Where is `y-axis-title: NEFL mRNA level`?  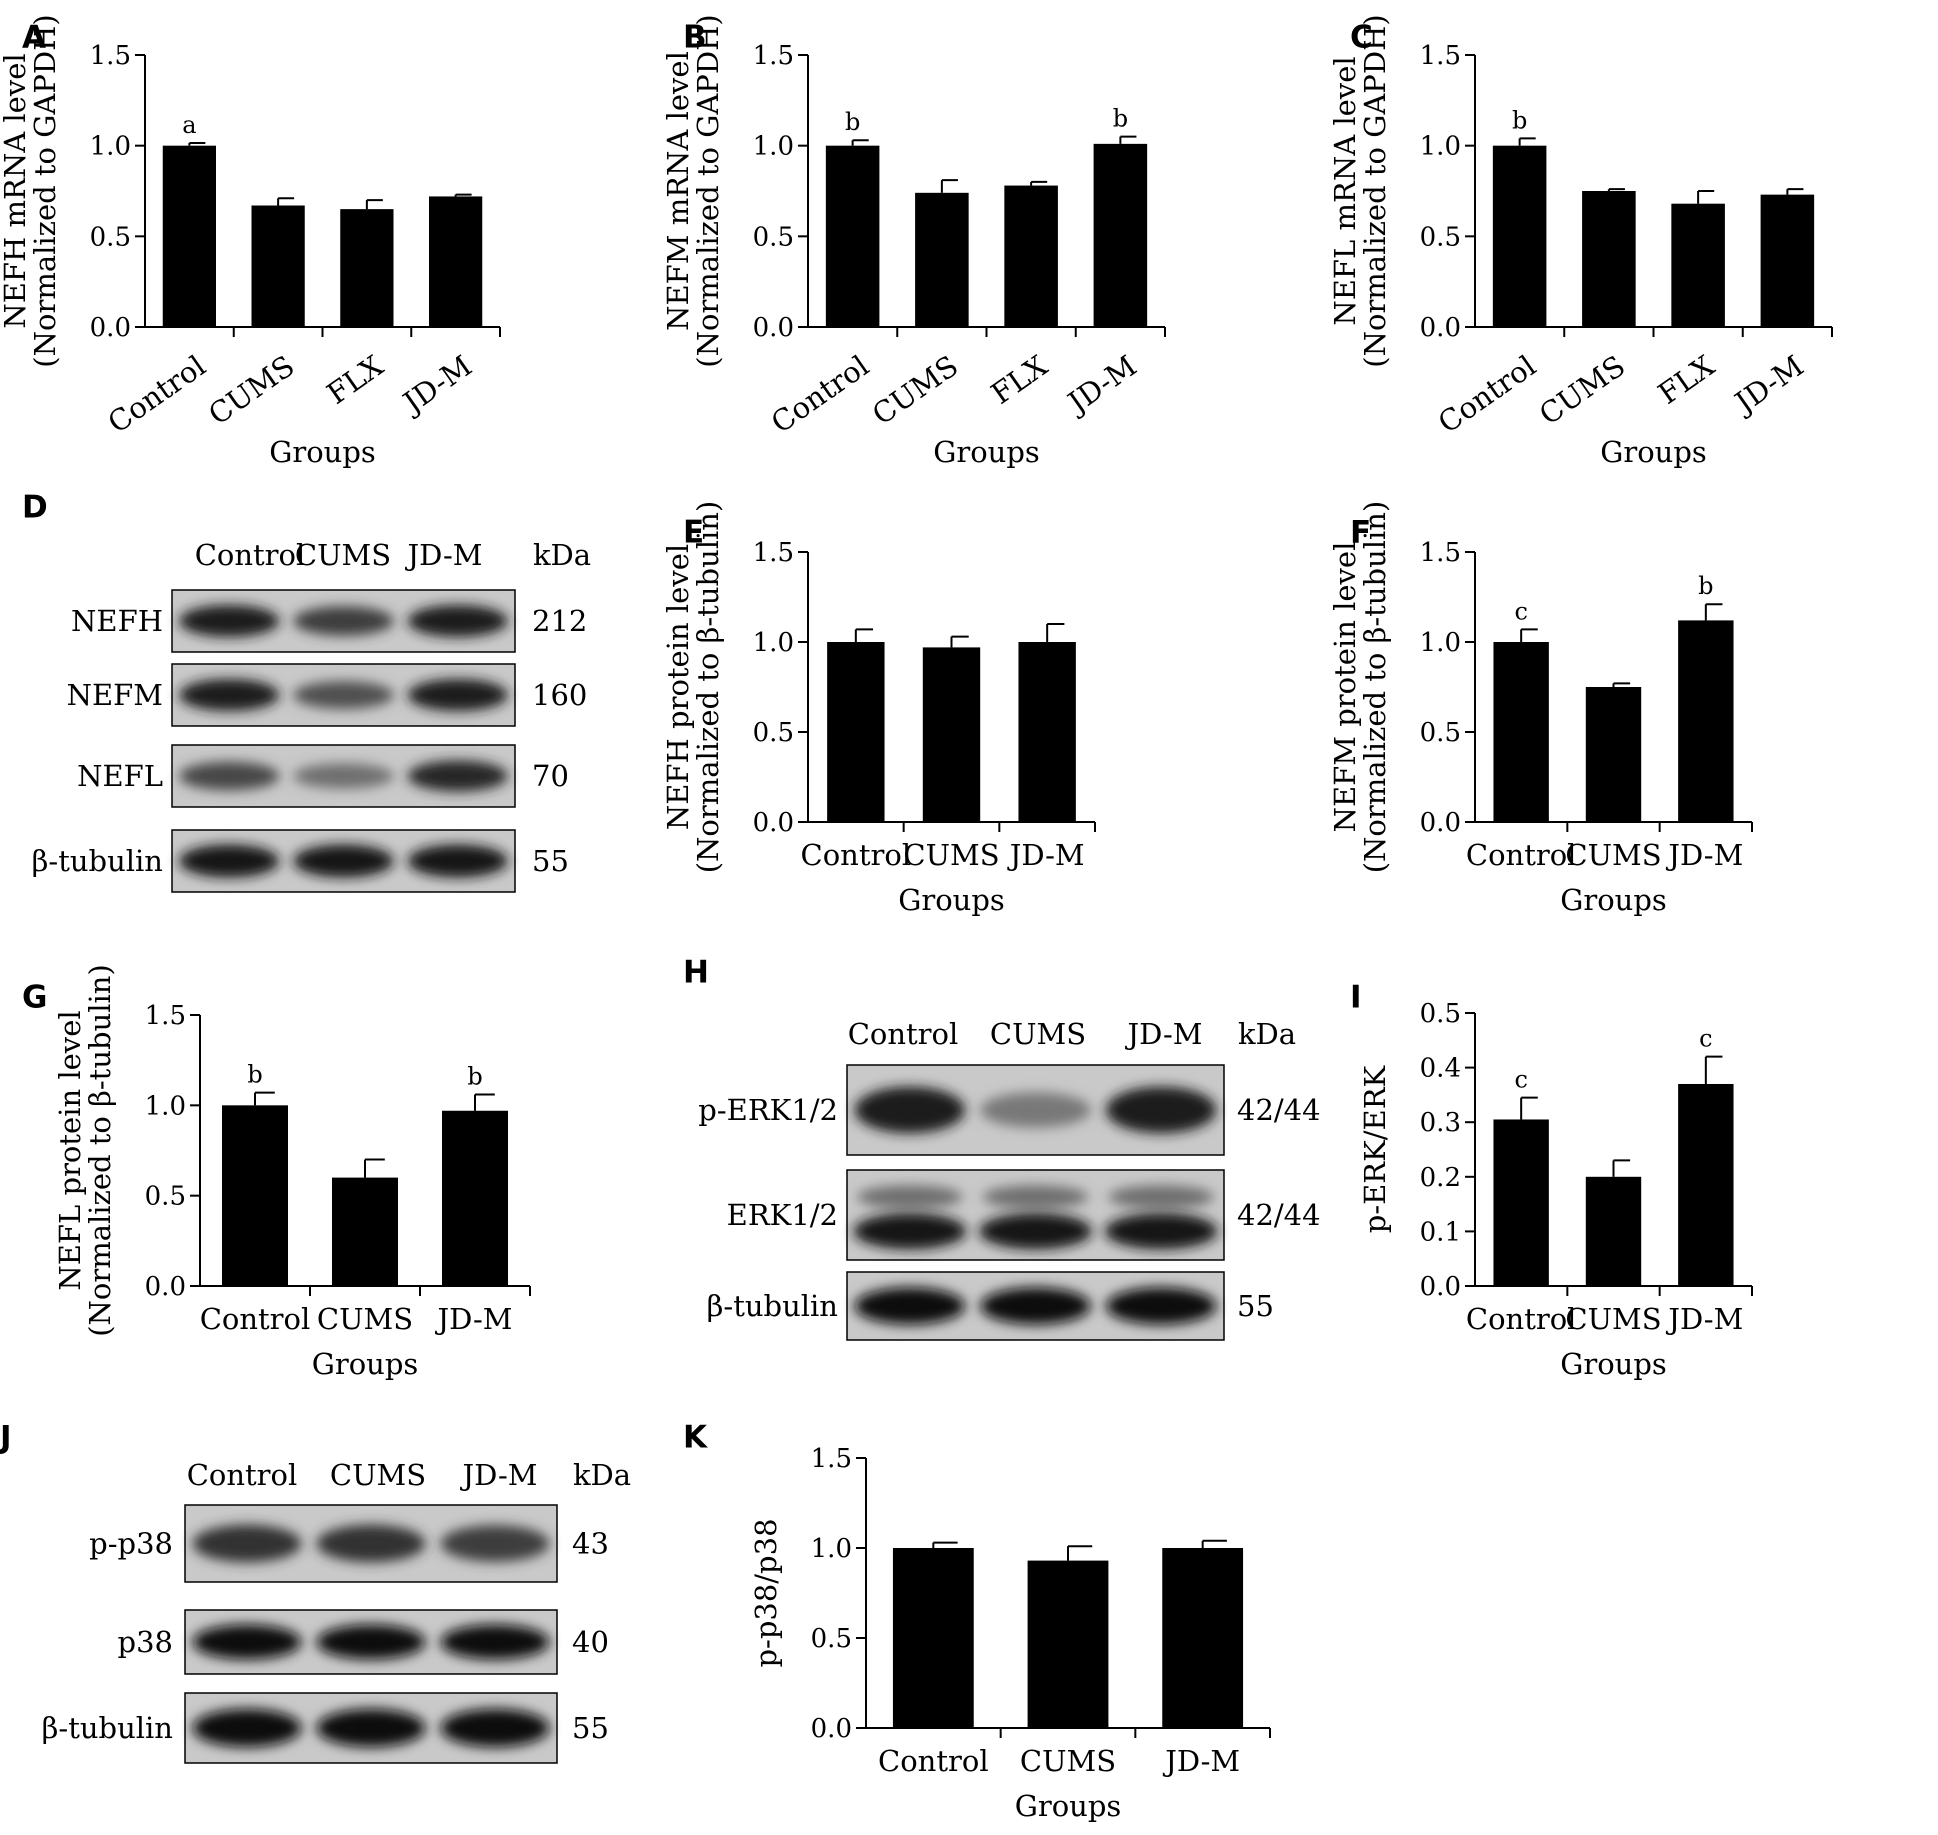 y-axis-title: NEFL mRNA level is located at coordinates (1345, 190).